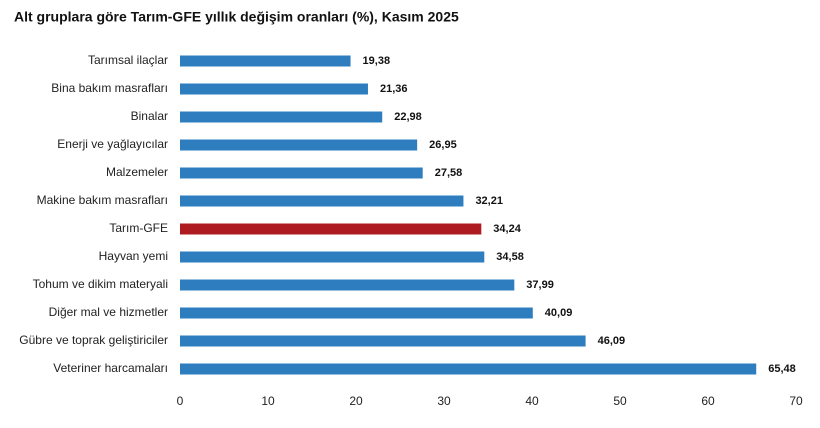 The width and height of the screenshot is (820, 428). What do you see at coordinates (109, 88) in the screenshot?
I see `y-tick-label: Bina bakım masrafları` at bounding box center [109, 88].